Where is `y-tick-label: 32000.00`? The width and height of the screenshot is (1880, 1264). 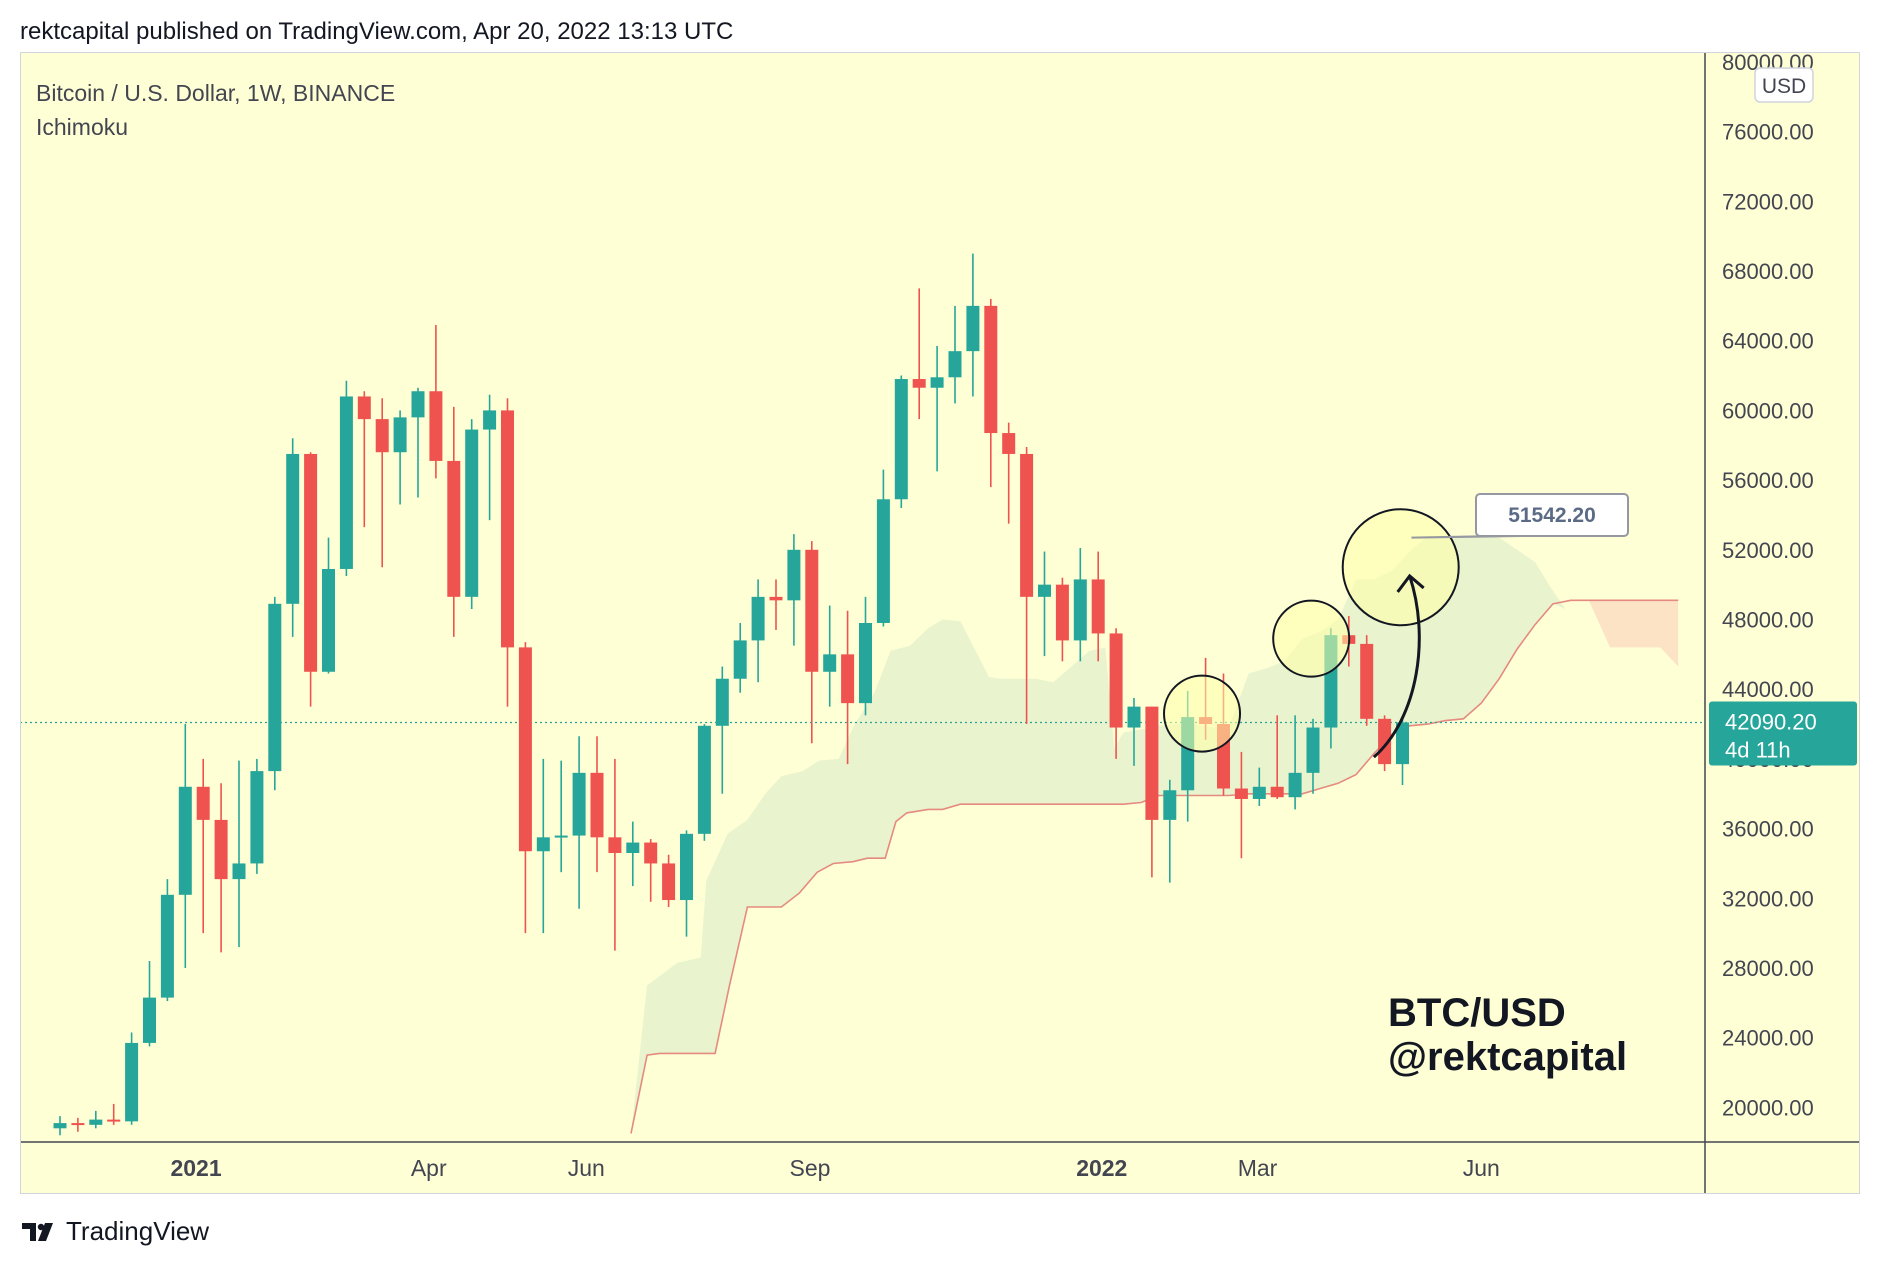
y-tick-label: 32000.00 is located at coordinates (1768, 898).